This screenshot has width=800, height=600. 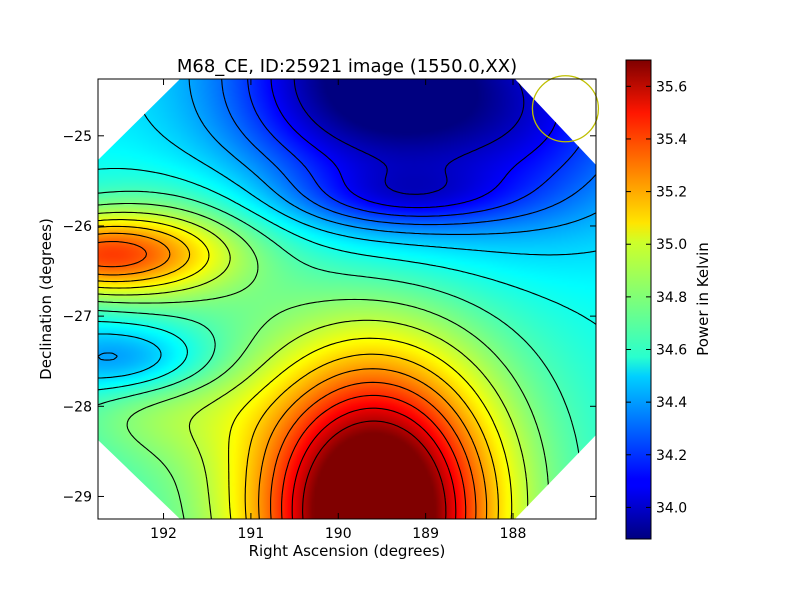 What do you see at coordinates (671, 87) in the screenshot?
I see `colorbar-tick-label: 35.6` at bounding box center [671, 87].